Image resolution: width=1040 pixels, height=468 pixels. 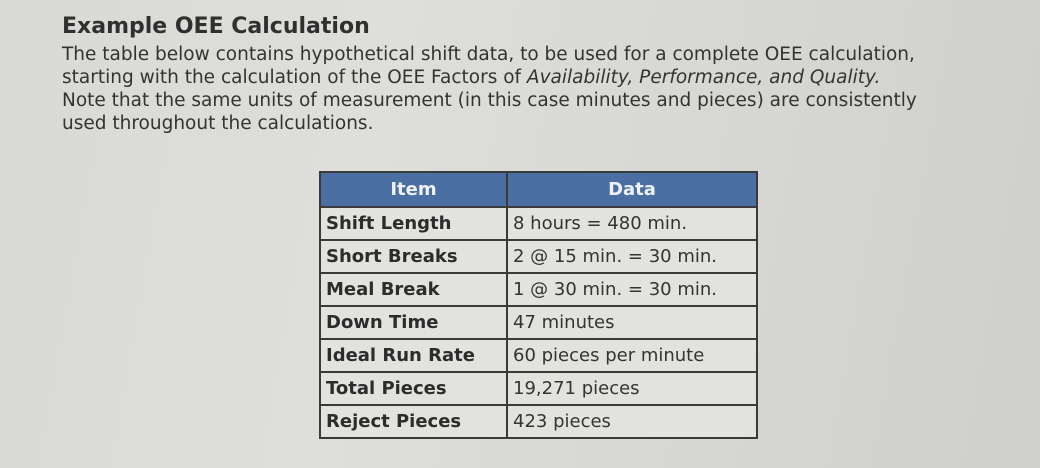 I want to click on row-item: Down Time, so click(x=413, y=322).